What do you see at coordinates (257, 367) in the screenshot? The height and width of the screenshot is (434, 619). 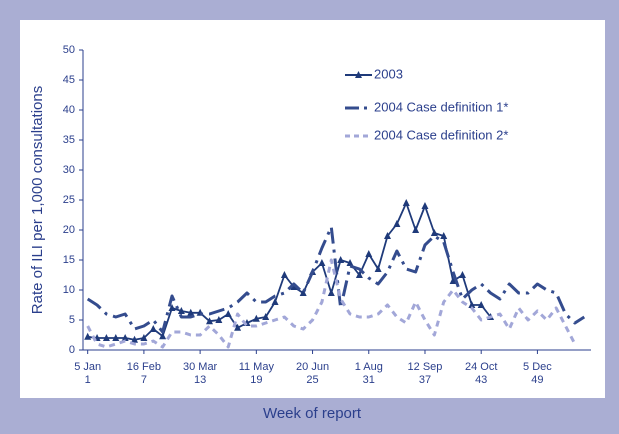 I see `x-tick-label: 11 May` at bounding box center [257, 367].